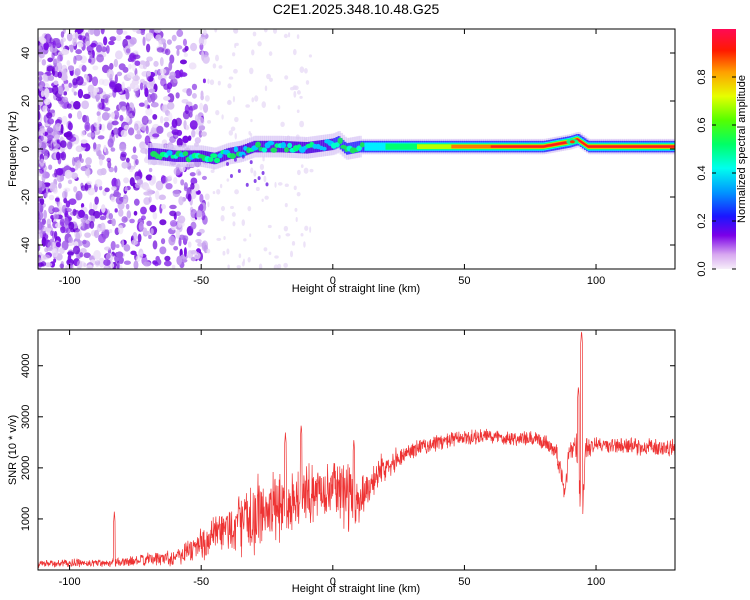 Image resolution: width=750 pixels, height=600 pixels. I want to click on snr-y-label: SNR (10 * v/v), so click(13, 450).